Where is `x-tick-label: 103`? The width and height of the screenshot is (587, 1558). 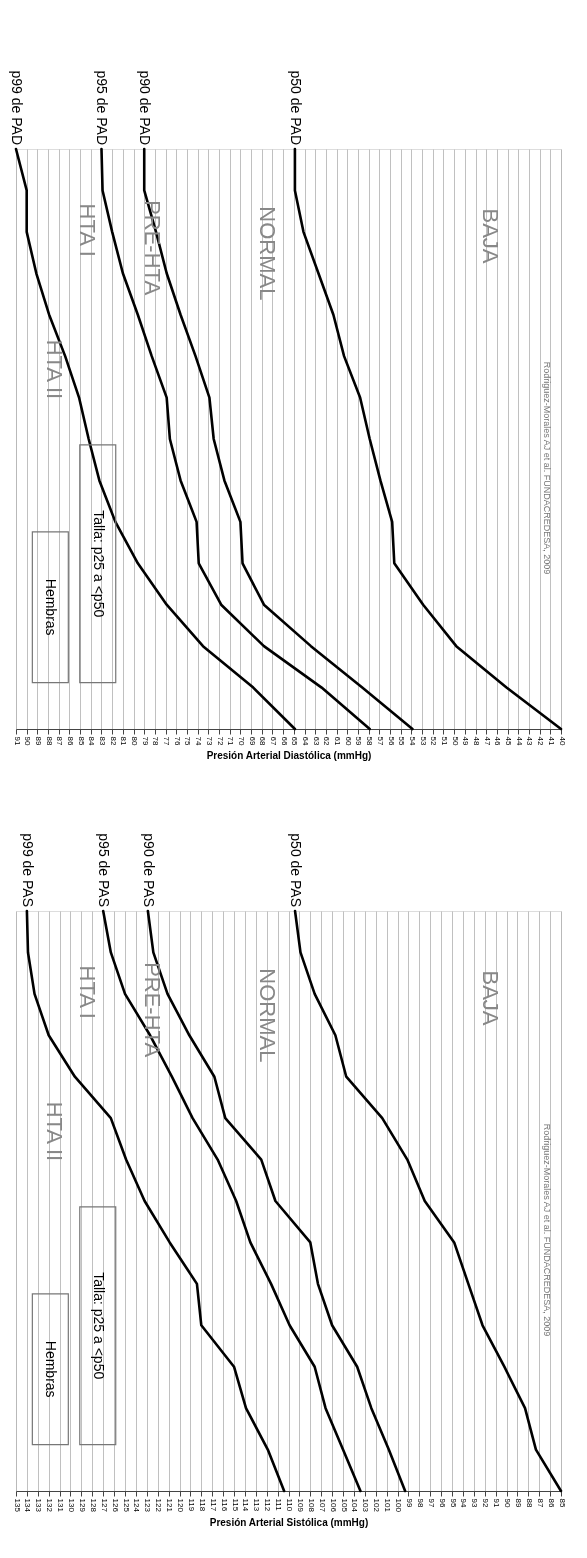 x-tick-label: 103 is located at coordinates (366, 1505).